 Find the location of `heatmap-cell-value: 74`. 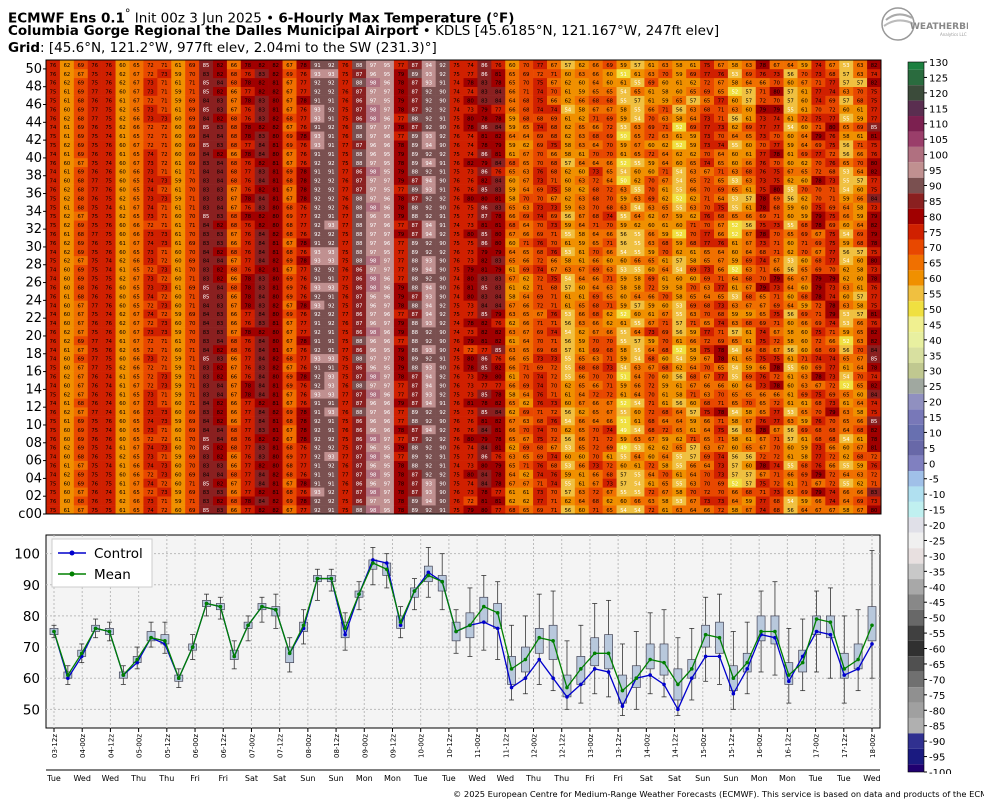

heatmap-cell-value: 74 is located at coordinates (609, 431).